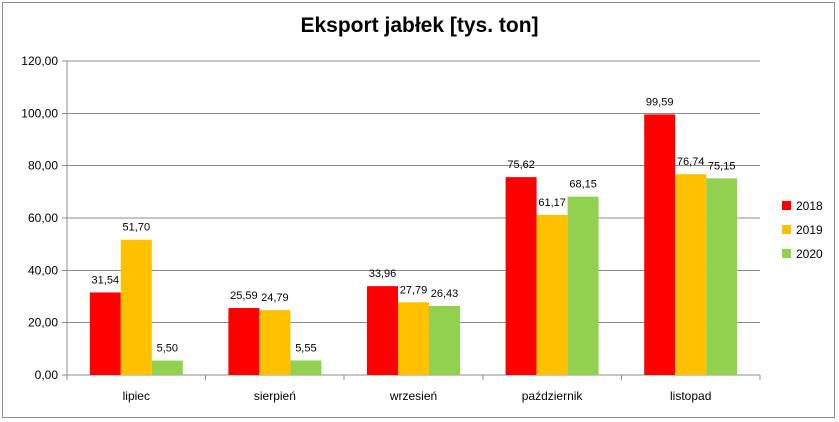 The image size is (839, 422). Describe the element at coordinates (786, 253) in the screenshot. I see `legend-swatch-2020` at that location.